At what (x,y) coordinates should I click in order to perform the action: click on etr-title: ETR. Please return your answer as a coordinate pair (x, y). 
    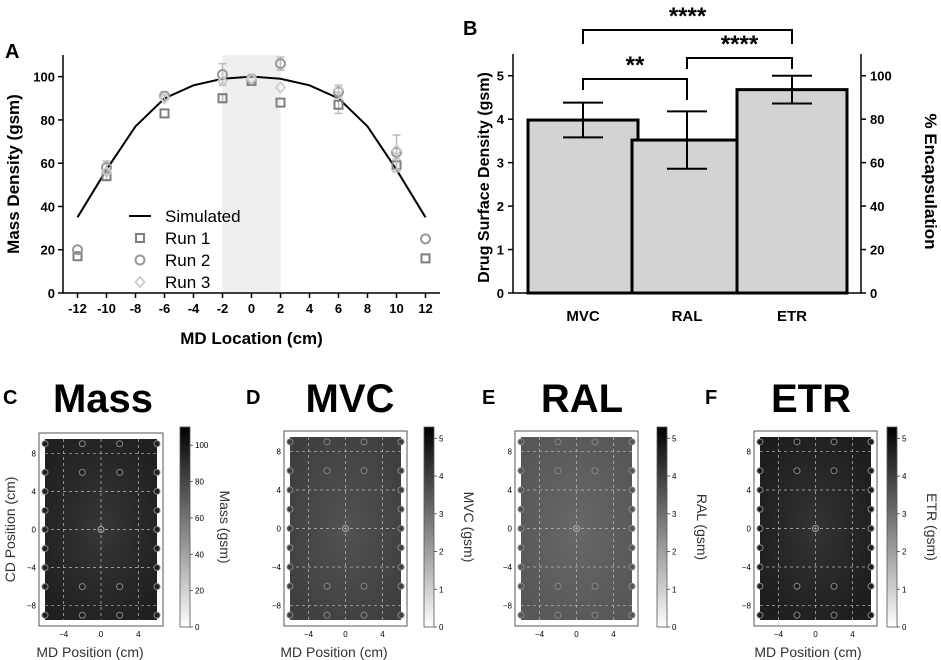
    Looking at the image, I should click on (811, 399).